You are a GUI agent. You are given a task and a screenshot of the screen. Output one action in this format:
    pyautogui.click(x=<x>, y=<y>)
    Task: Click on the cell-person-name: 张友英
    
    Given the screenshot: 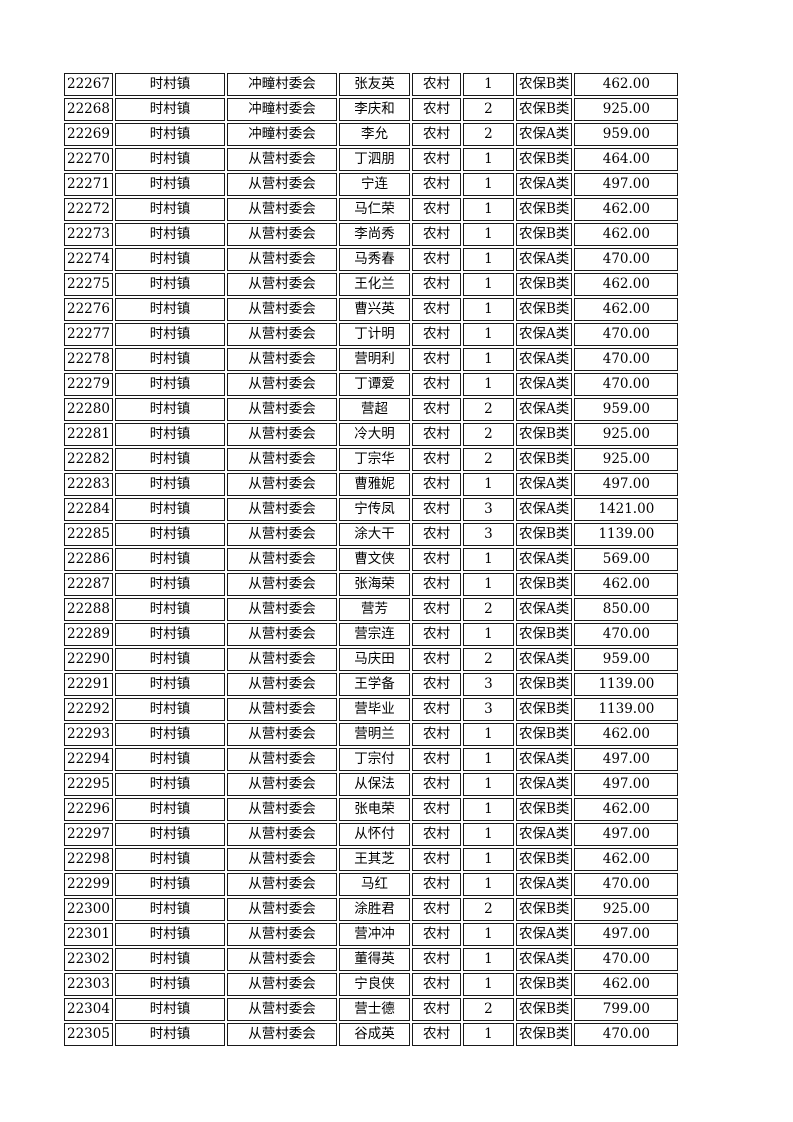 What is the action you would take?
    pyautogui.click(x=374, y=84)
    